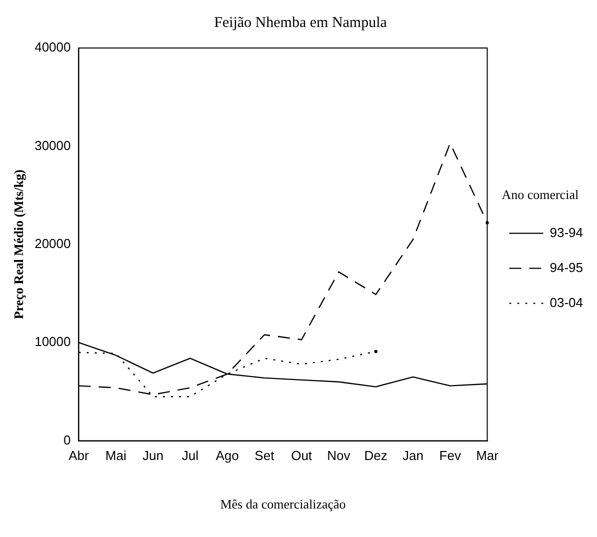 Image resolution: width=597 pixels, height=537 pixels. I want to click on x-tick-label: Mai, so click(115, 456).